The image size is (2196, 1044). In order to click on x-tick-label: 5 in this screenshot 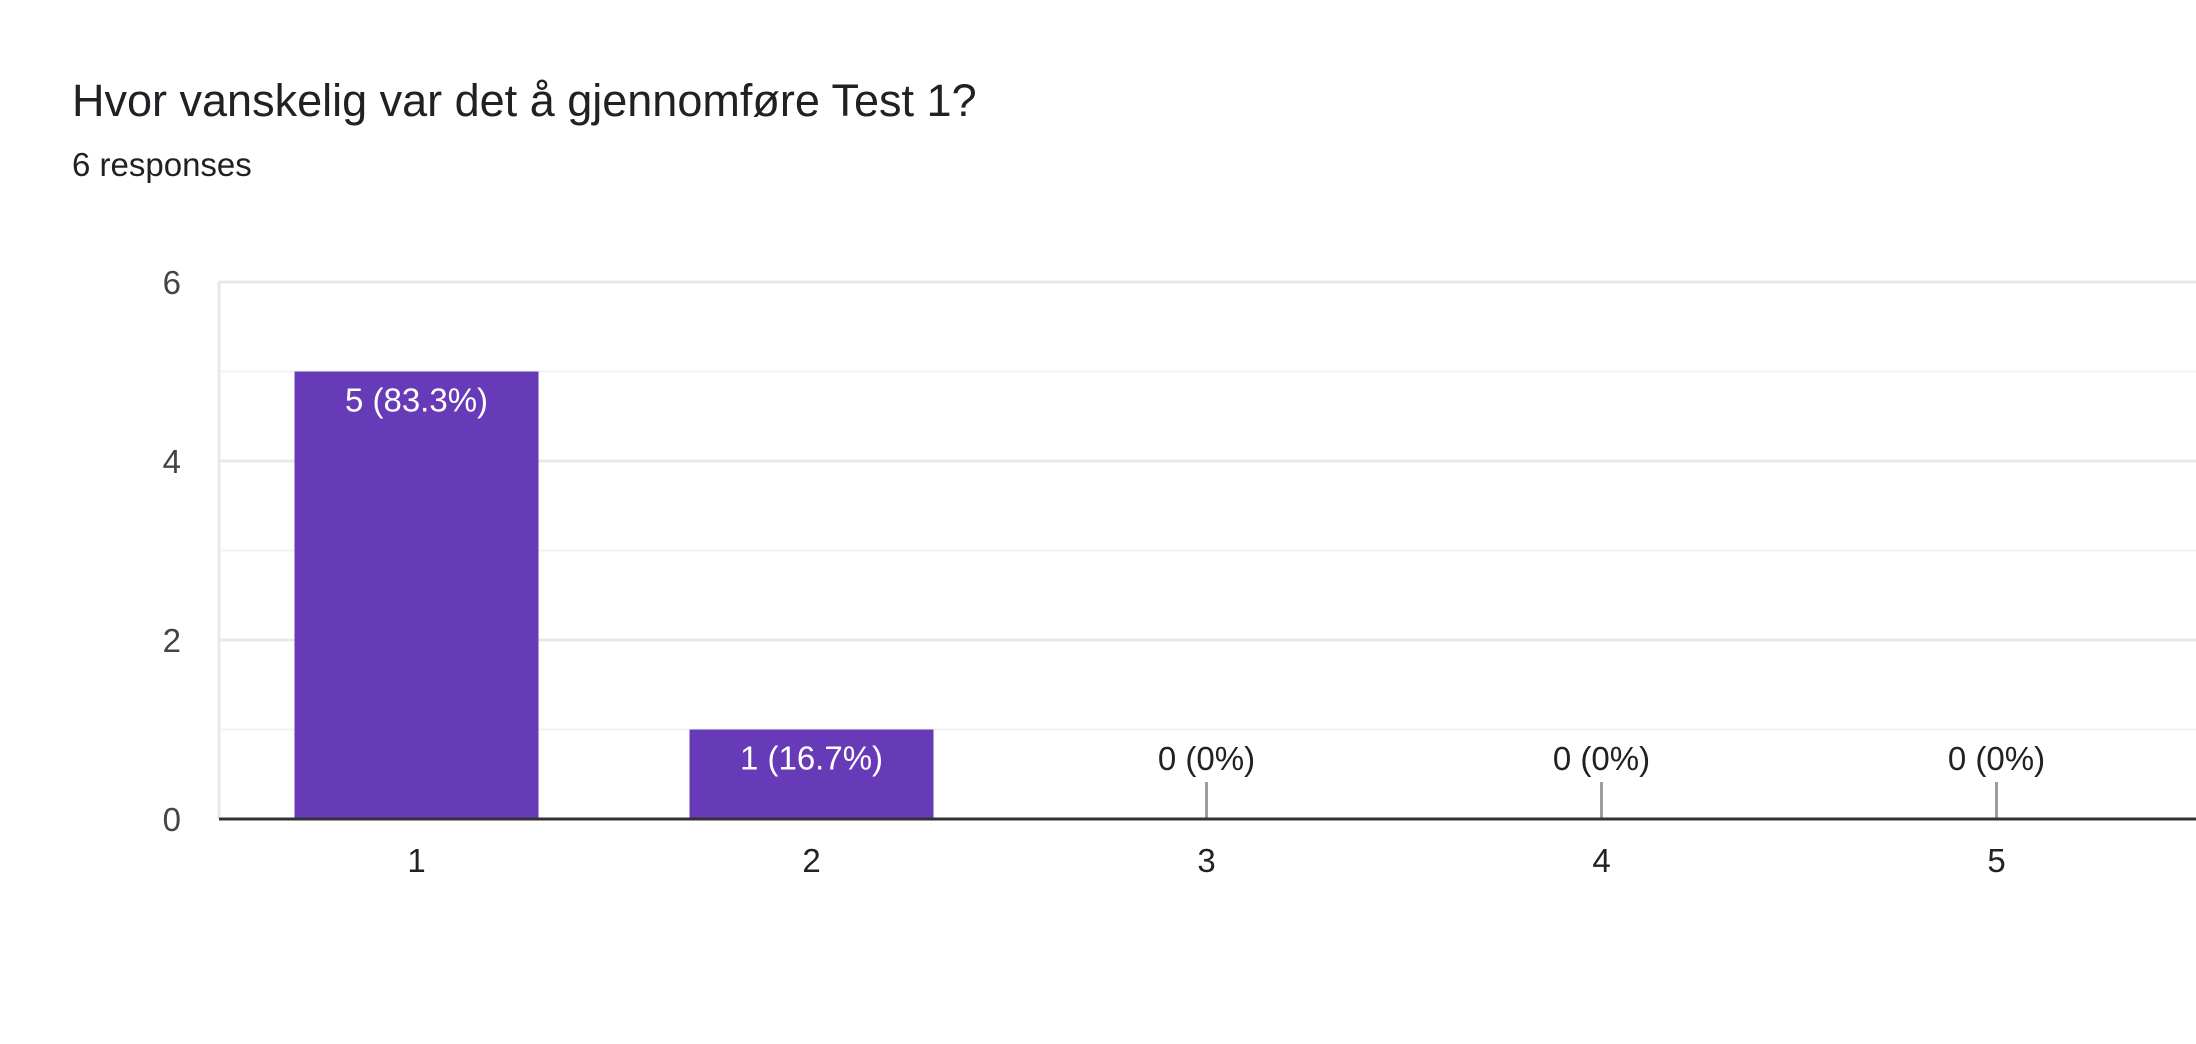, I will do `click(1996, 860)`.